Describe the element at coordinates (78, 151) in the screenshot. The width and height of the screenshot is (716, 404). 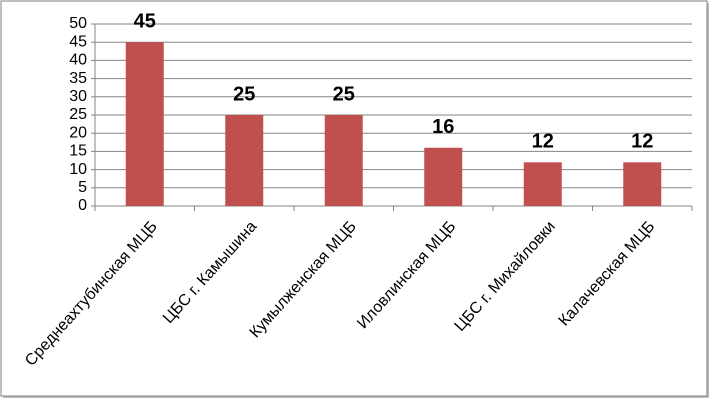
I see `y-tick-label: 15` at that location.